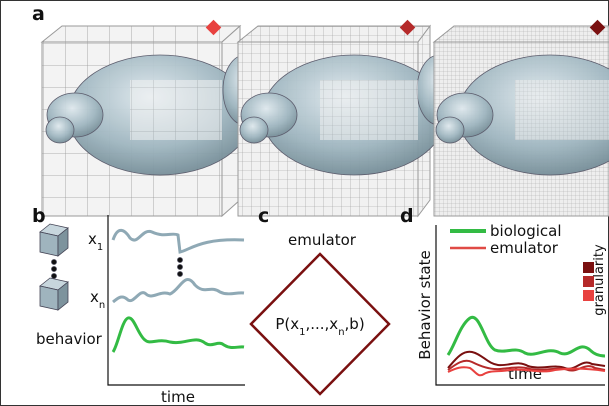  Describe the element at coordinates (178, 241) in the screenshot. I see `trace-x1` at that location.